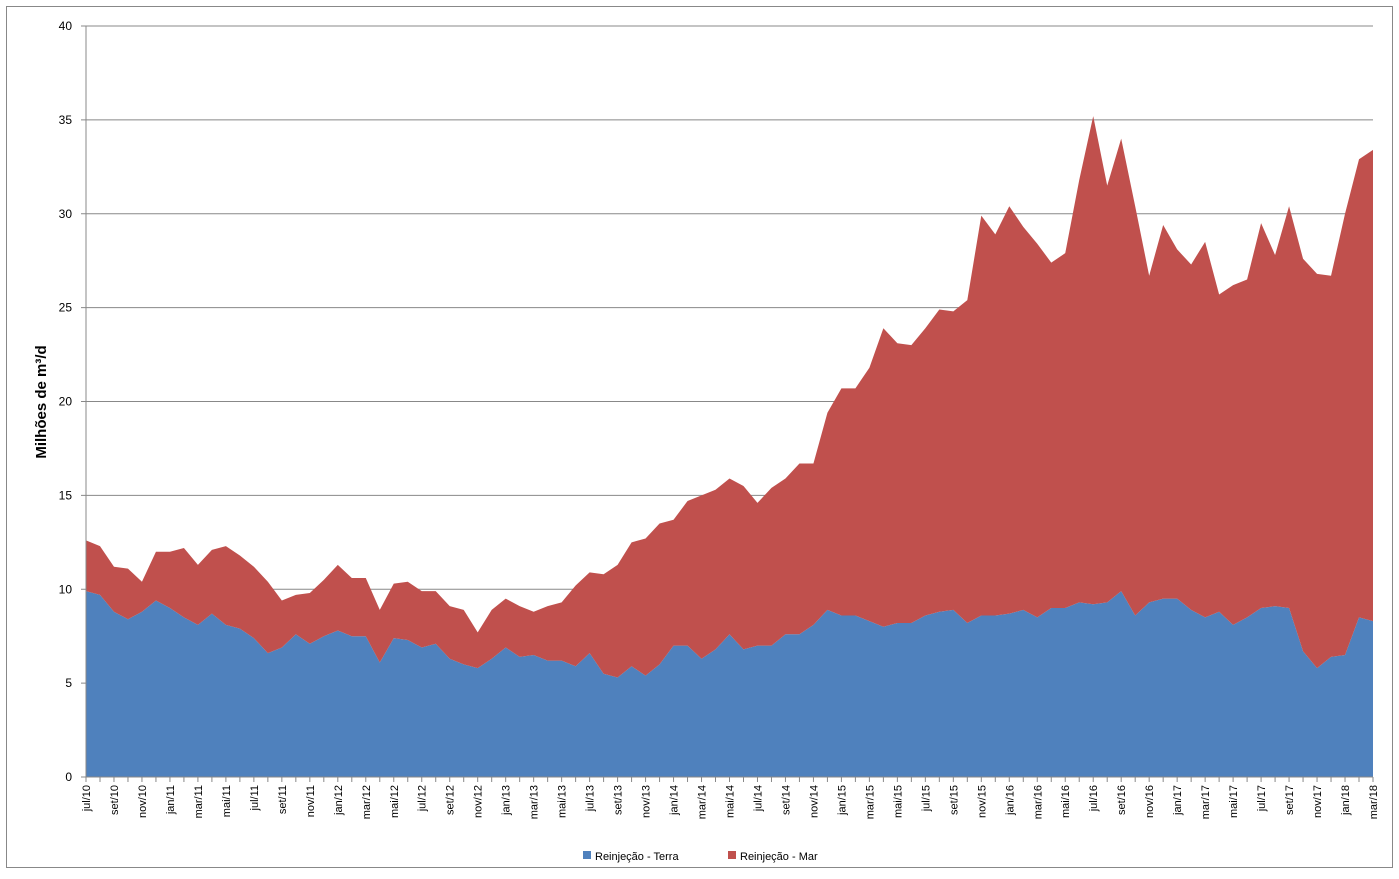 The height and width of the screenshot is (879, 1399). Describe the element at coordinates (814, 801) in the screenshot. I see `x-tick-label: nov/14` at that location.